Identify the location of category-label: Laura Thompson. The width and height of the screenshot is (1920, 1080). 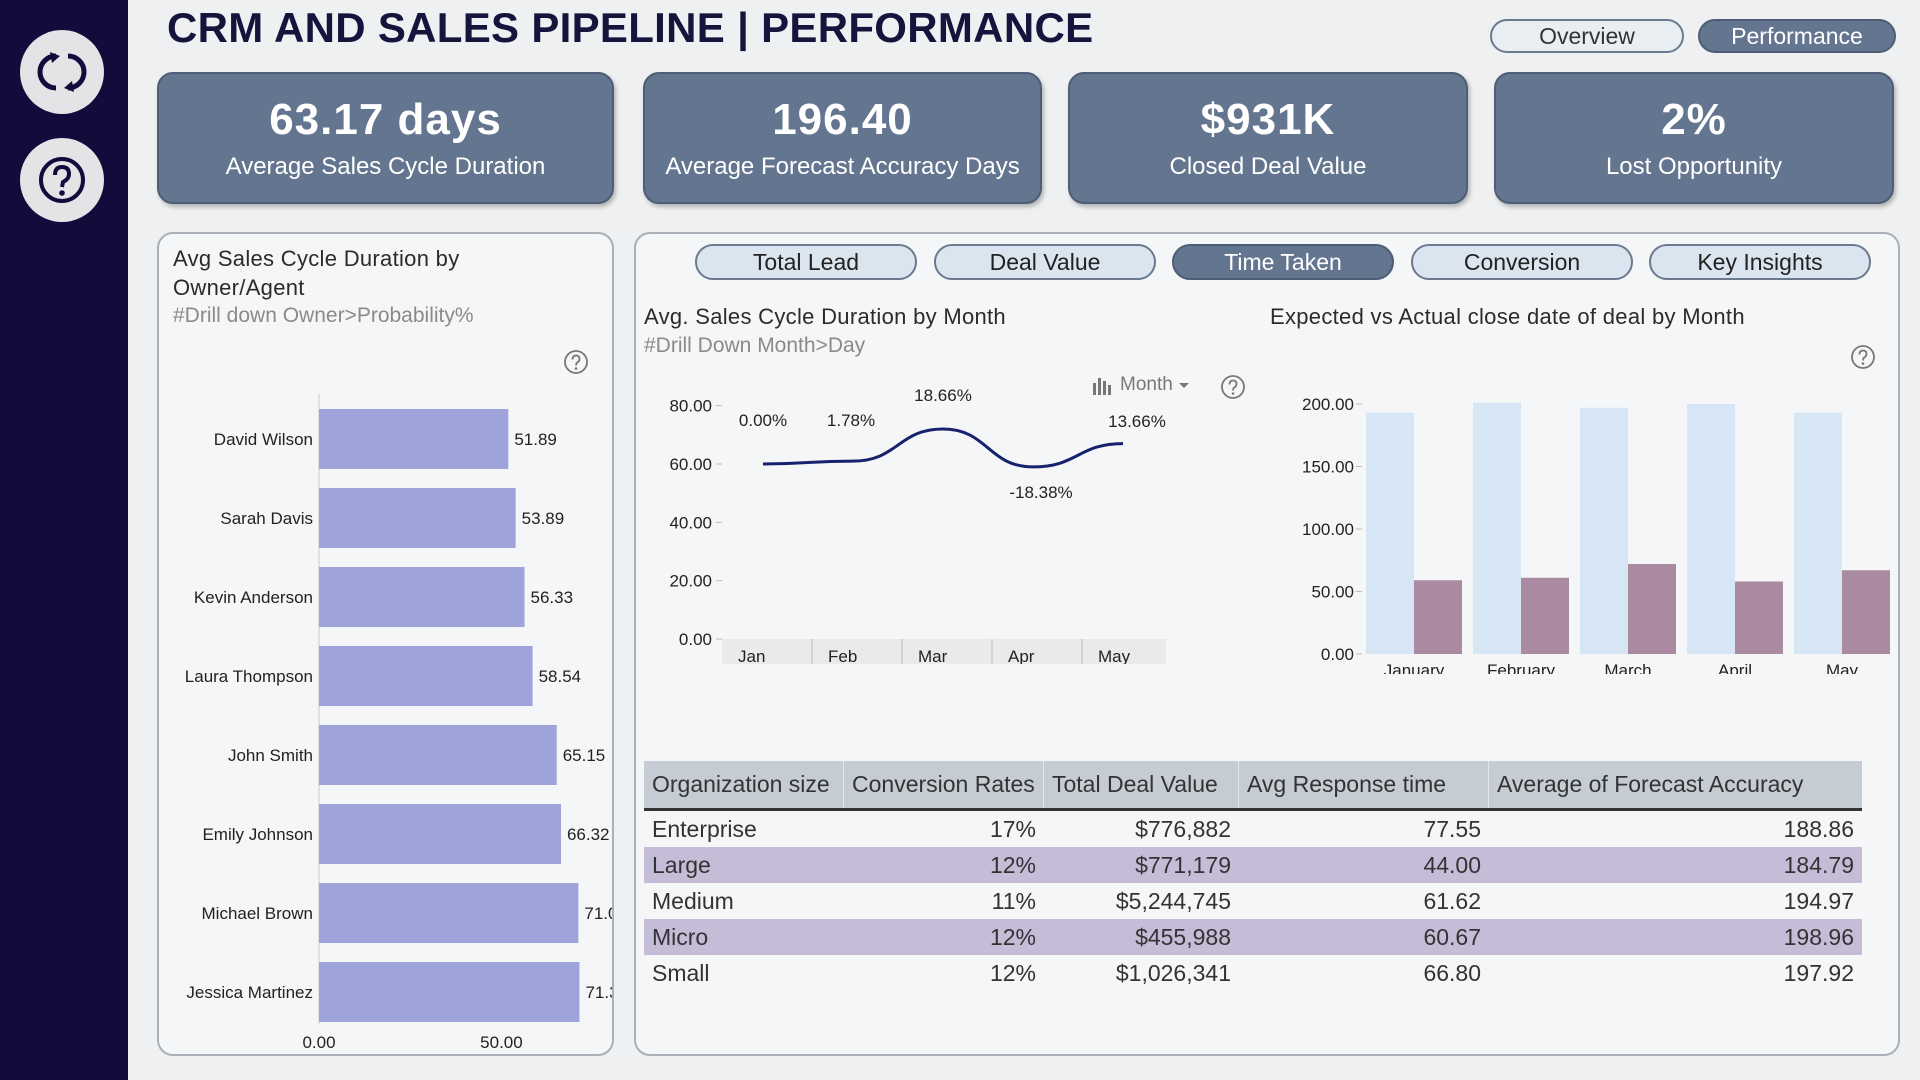
(249, 676).